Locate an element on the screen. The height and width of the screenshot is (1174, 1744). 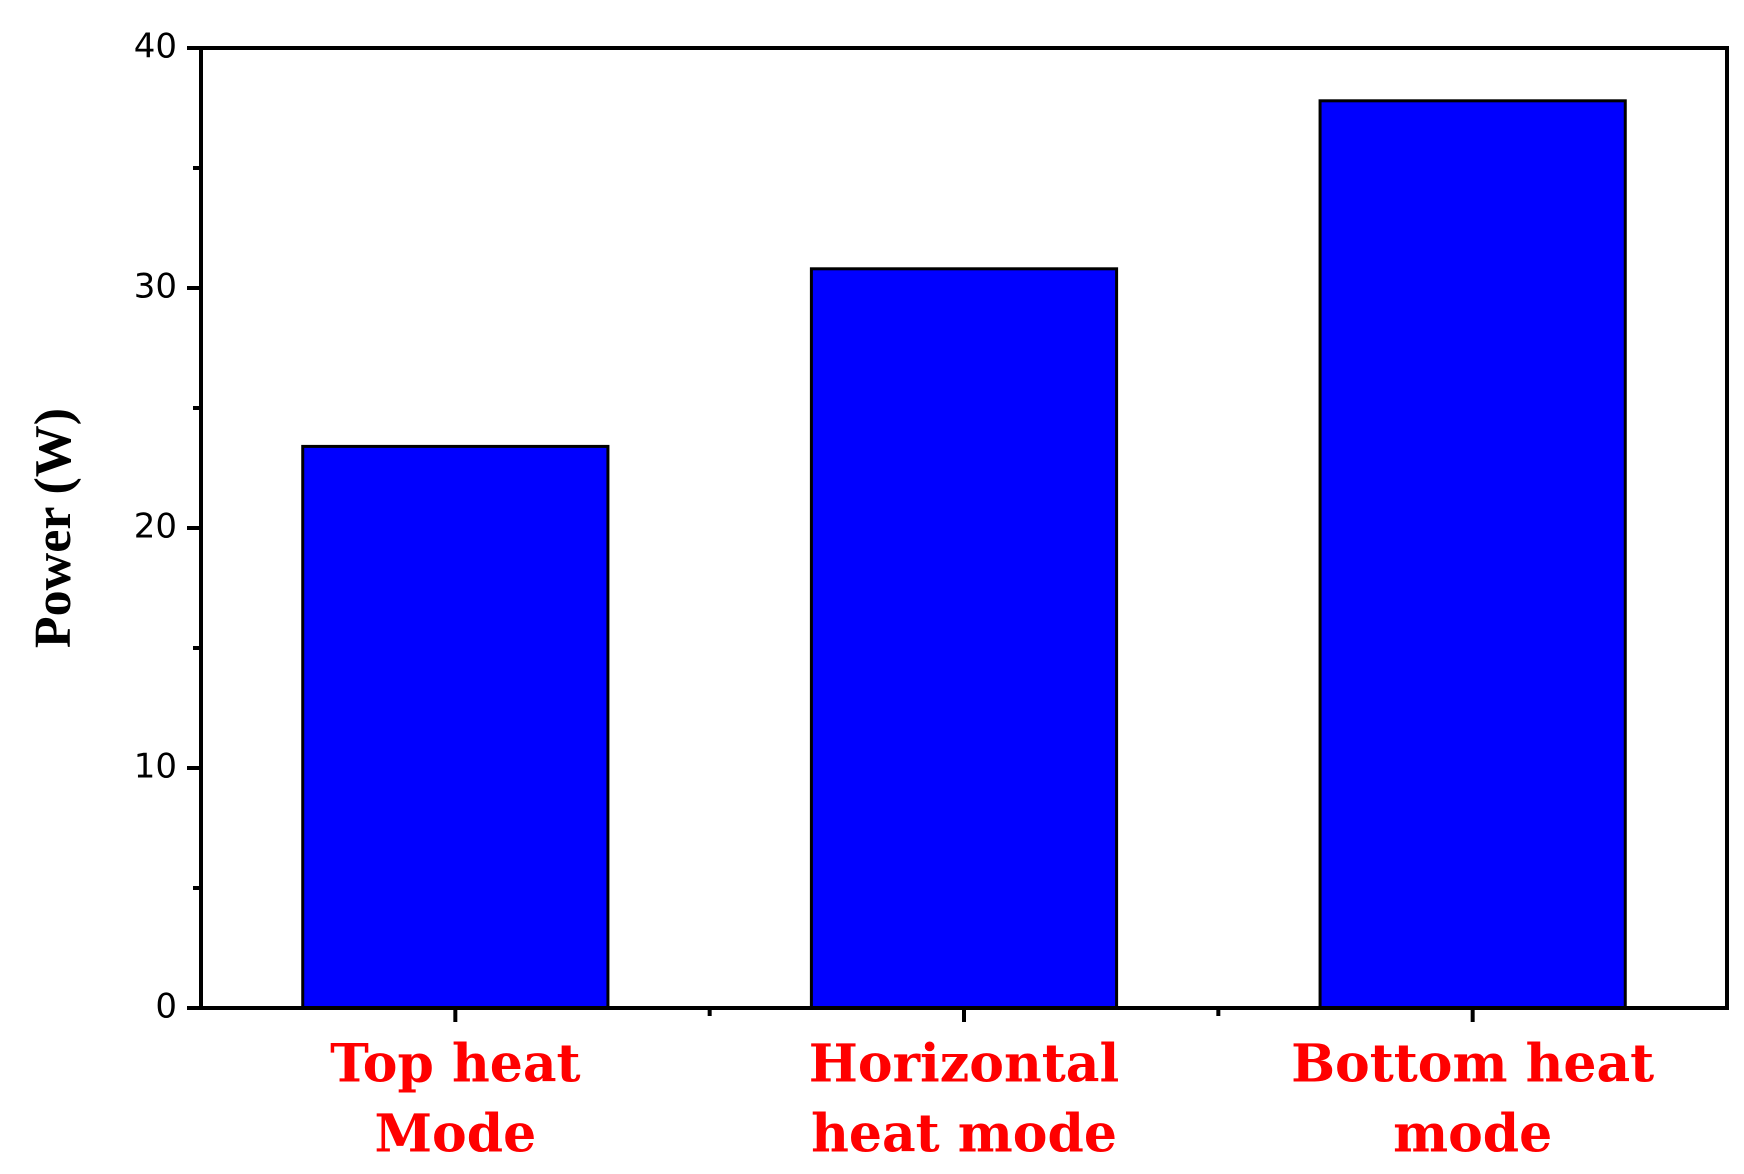
y-tick-label: 10 is located at coordinates (155, 767).